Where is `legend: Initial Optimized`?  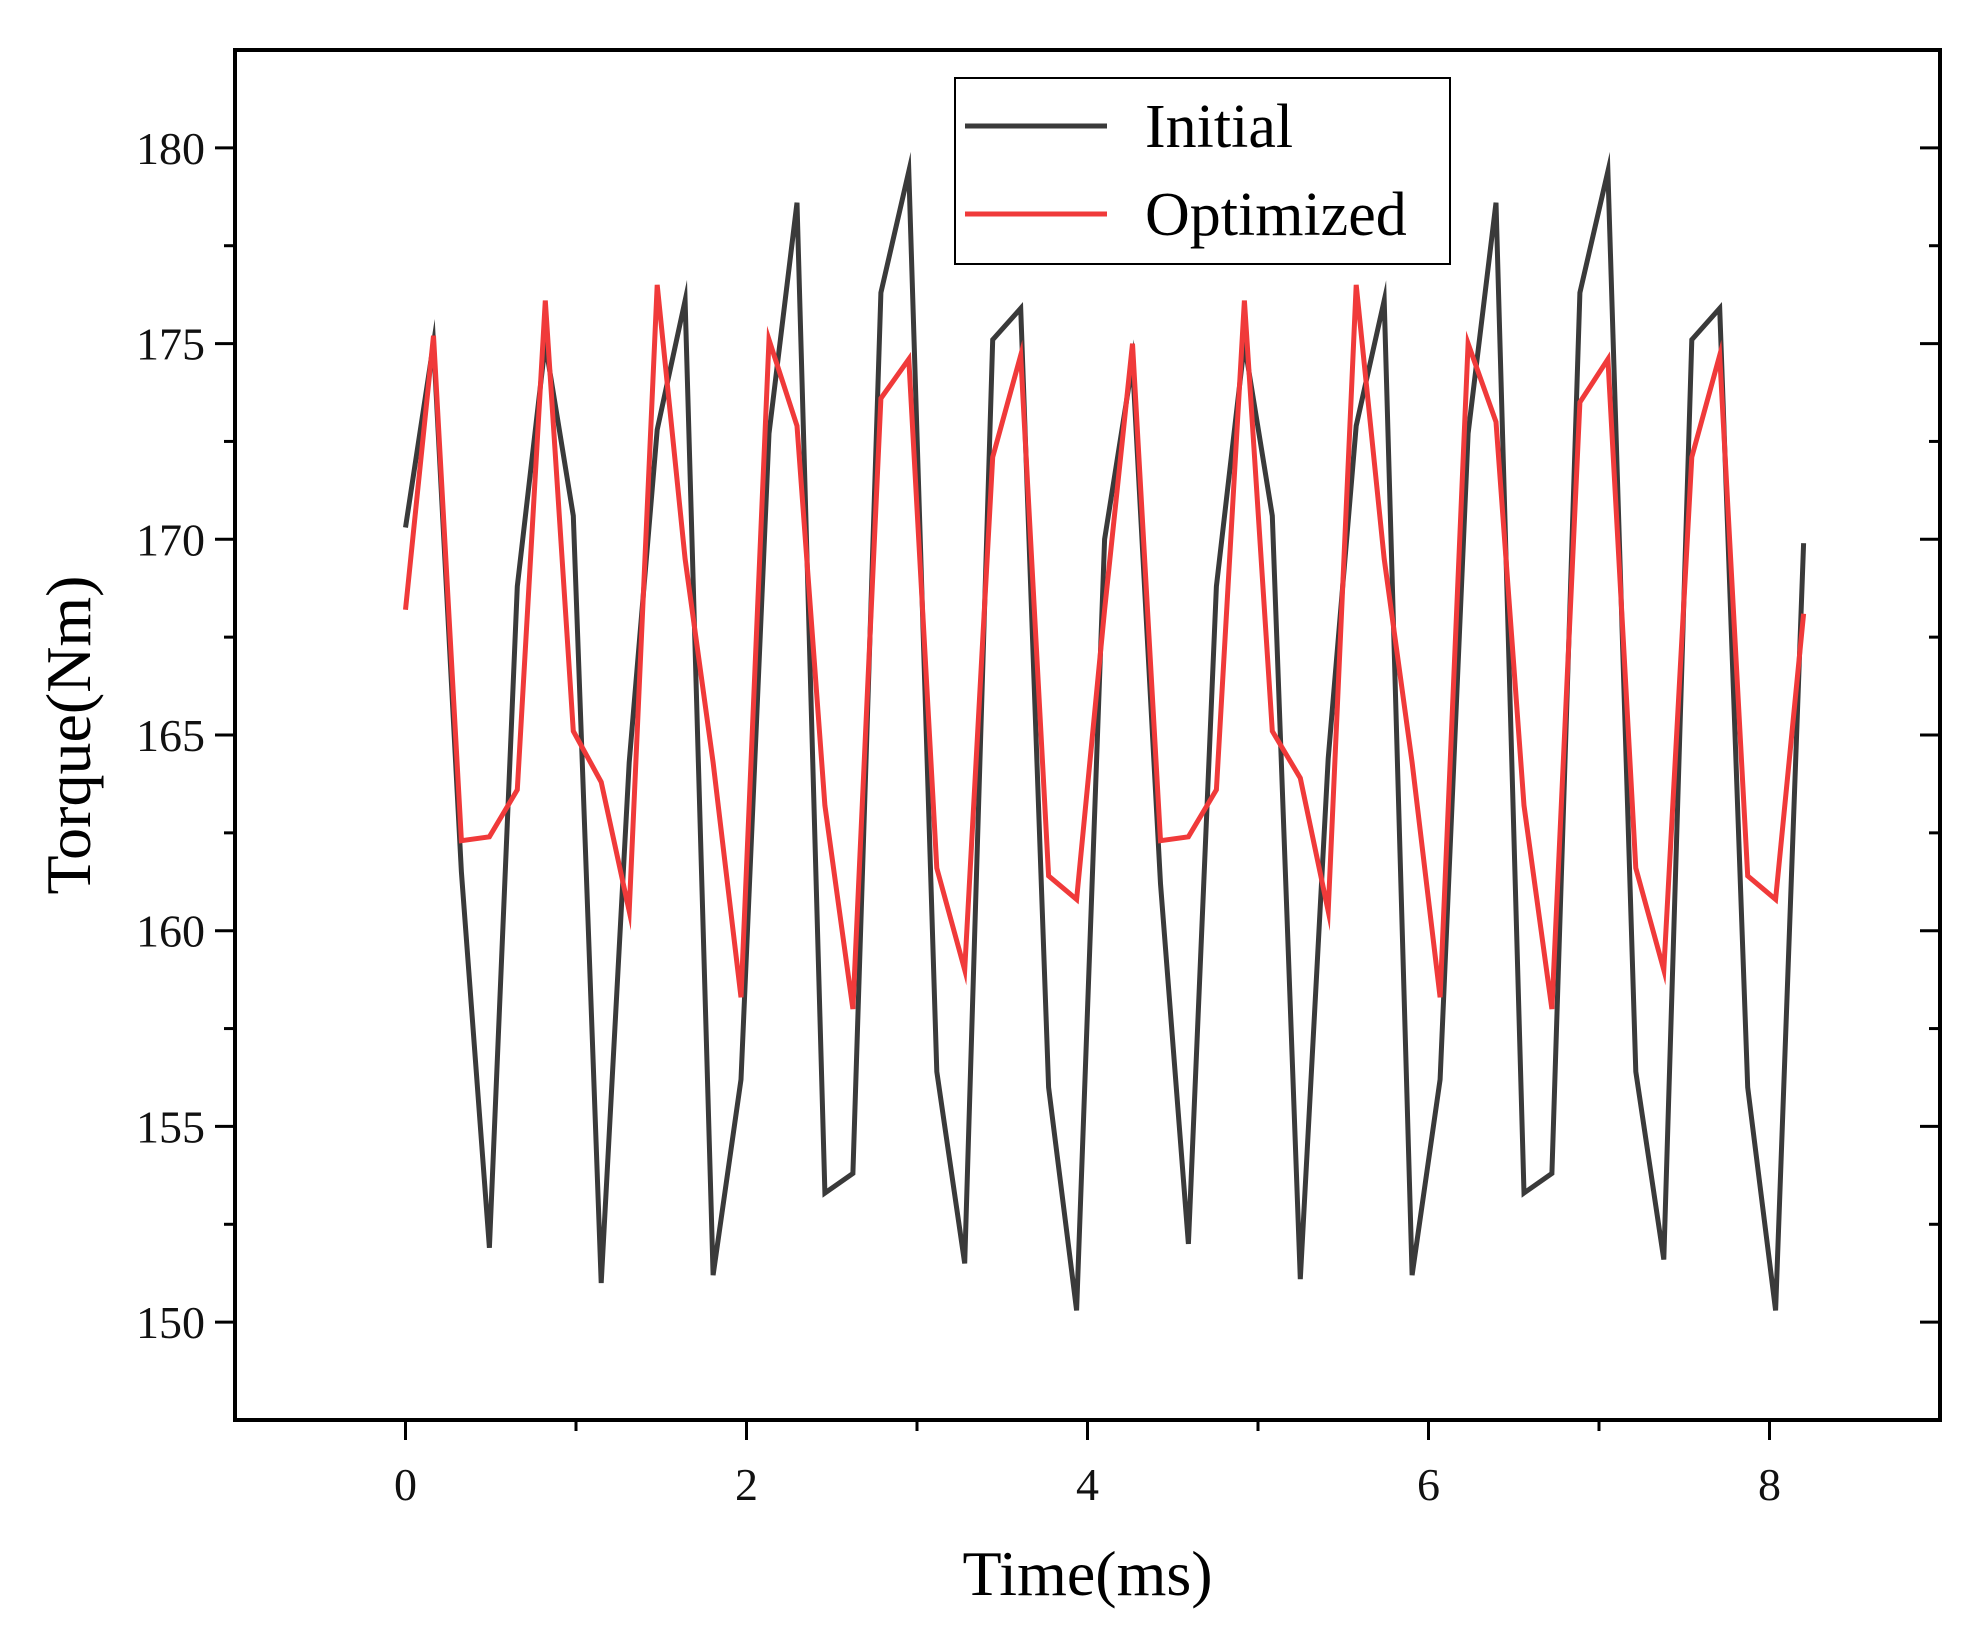
legend: Initial Optimized is located at coordinates (1202, 171).